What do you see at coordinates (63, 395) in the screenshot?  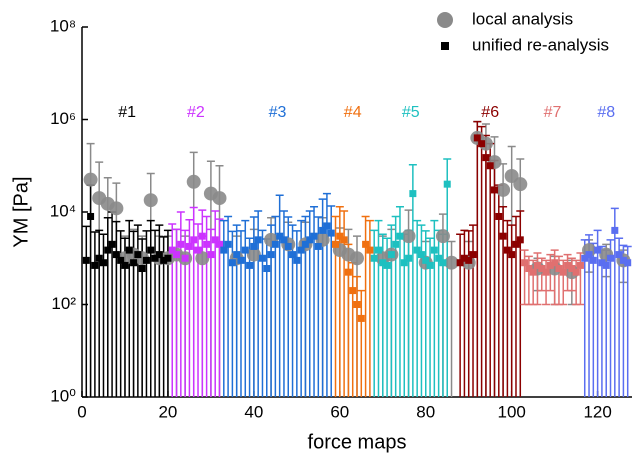 I see `y-tick-label: 10⁰` at bounding box center [63, 395].